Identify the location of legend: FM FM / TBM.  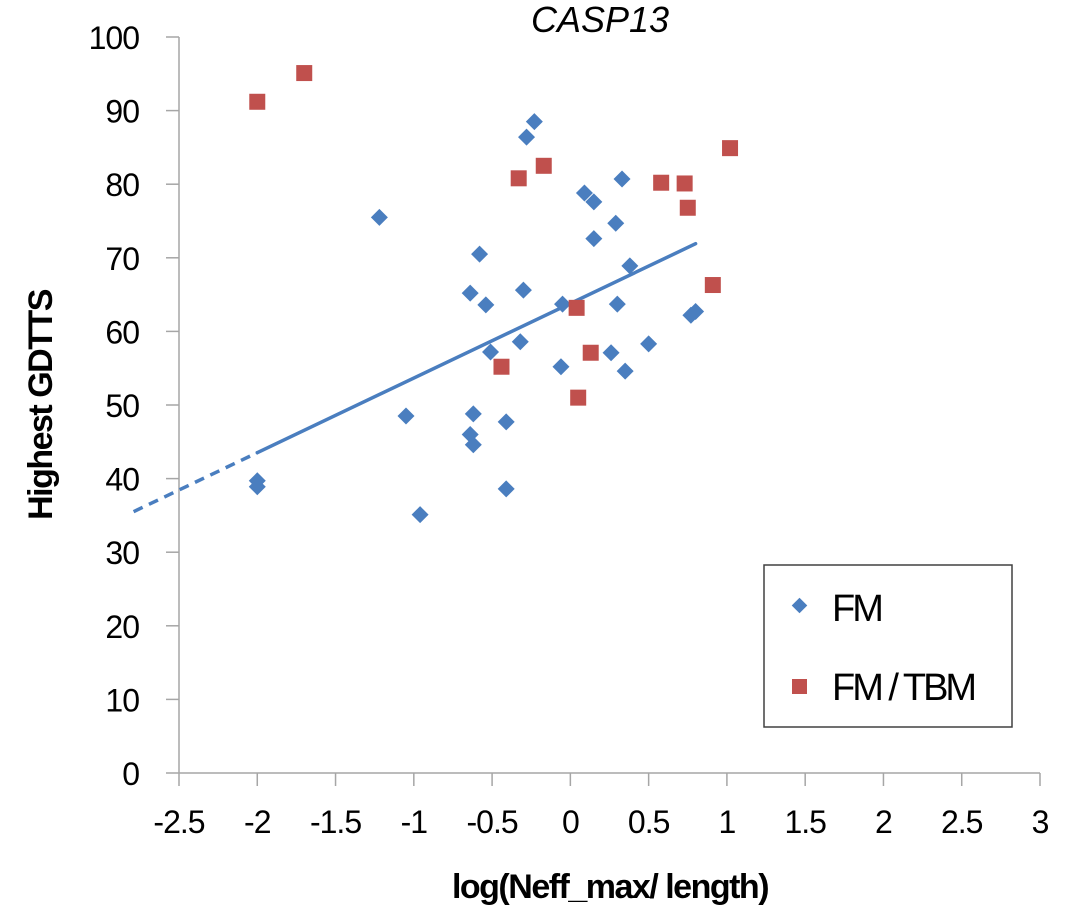
(888, 646).